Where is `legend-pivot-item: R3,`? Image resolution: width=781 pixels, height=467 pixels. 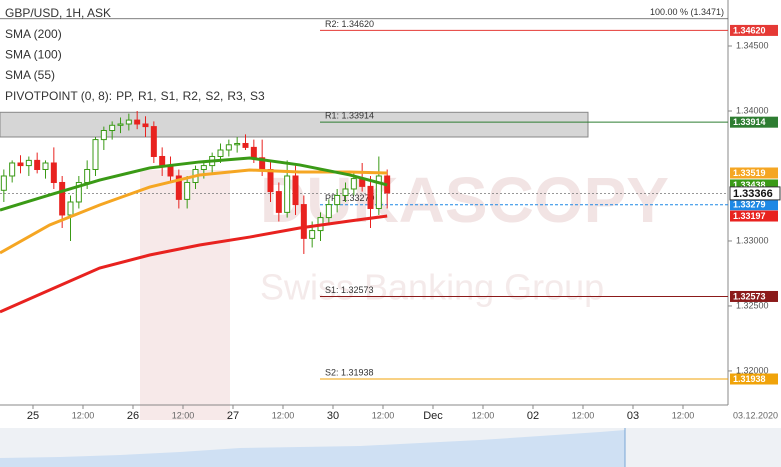 legend-pivot-item: R3, is located at coordinates (236, 96).